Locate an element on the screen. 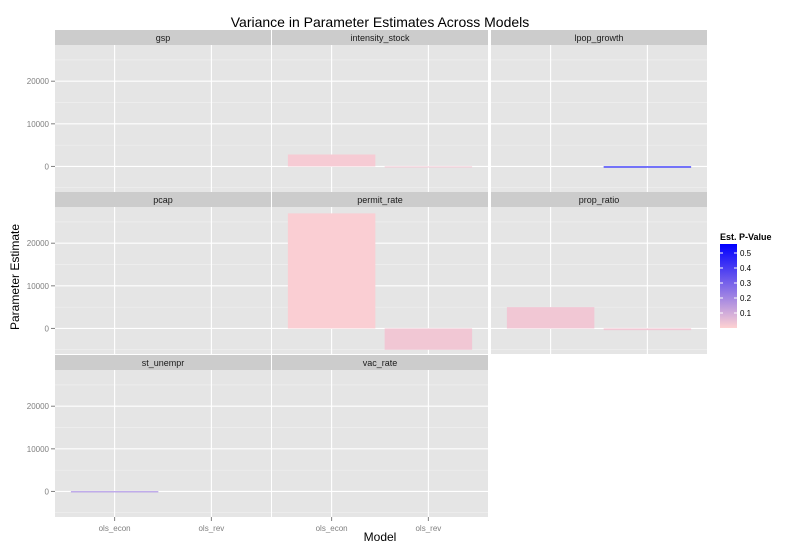 The width and height of the screenshot is (800, 551). facet-label: pcap is located at coordinates (163, 200).